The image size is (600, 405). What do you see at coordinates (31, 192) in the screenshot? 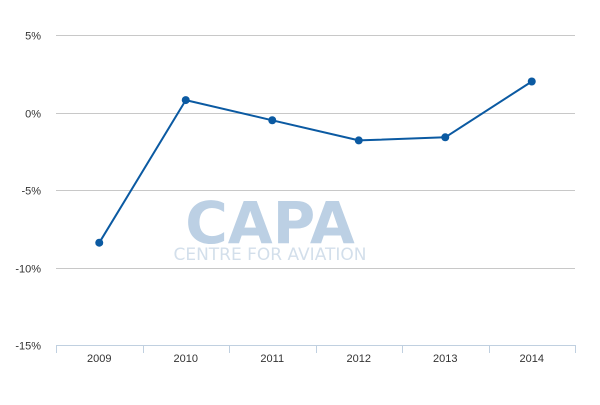
I see `y-tick-label: -5%` at bounding box center [31, 192].